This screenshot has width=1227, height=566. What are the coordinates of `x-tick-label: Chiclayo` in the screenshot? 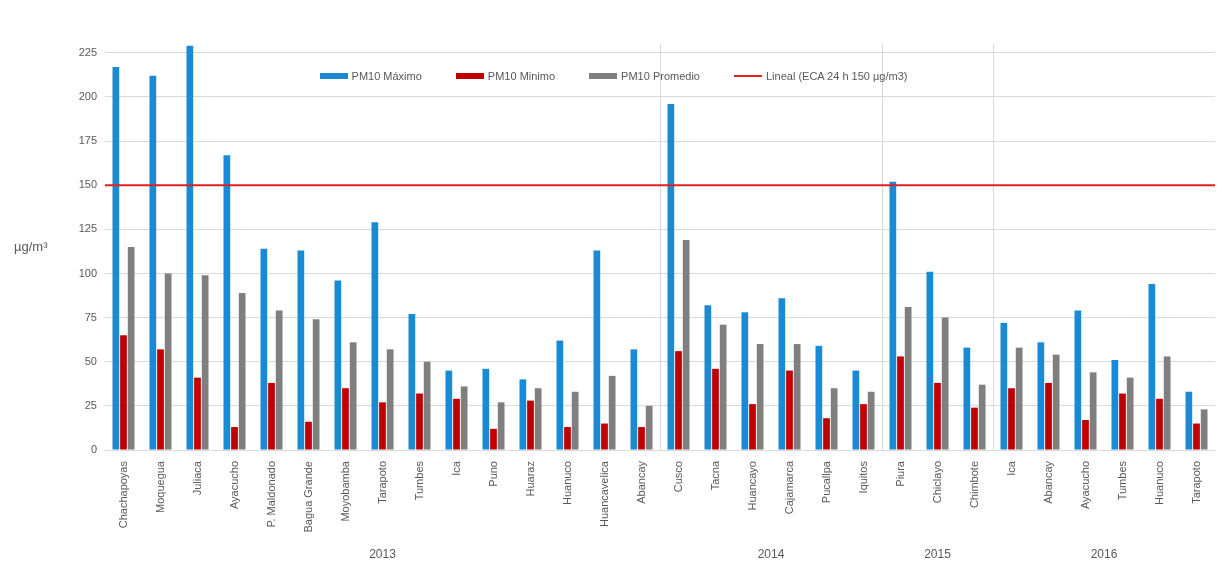 It's located at (936, 482).